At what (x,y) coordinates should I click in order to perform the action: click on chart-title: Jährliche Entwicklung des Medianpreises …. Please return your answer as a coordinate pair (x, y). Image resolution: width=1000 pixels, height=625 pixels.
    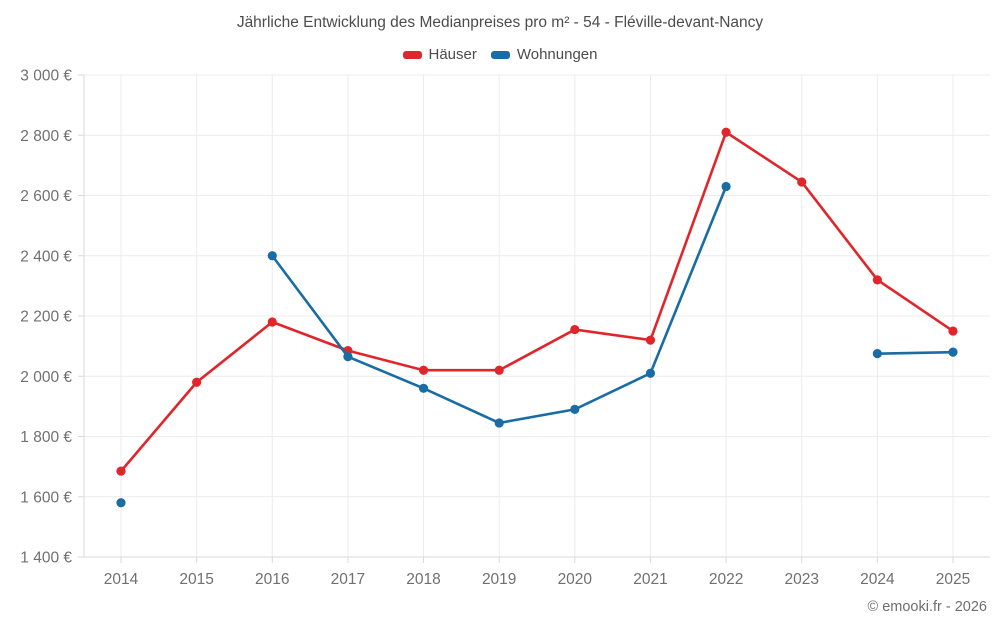
    Looking at the image, I should click on (500, 22).